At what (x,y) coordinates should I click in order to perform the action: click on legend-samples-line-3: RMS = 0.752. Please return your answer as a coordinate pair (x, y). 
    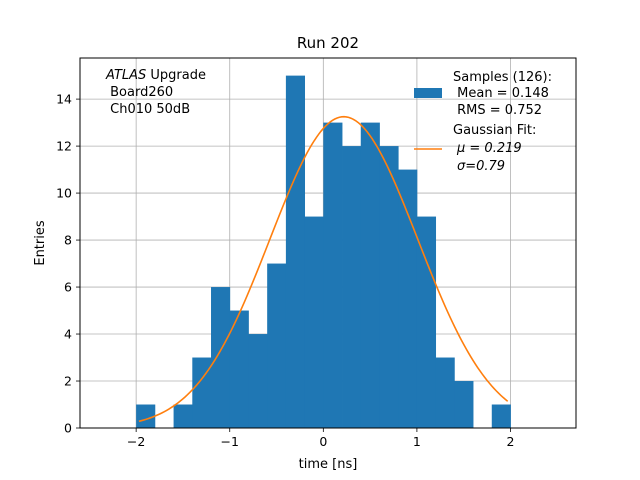
    Looking at the image, I should click on (497, 110).